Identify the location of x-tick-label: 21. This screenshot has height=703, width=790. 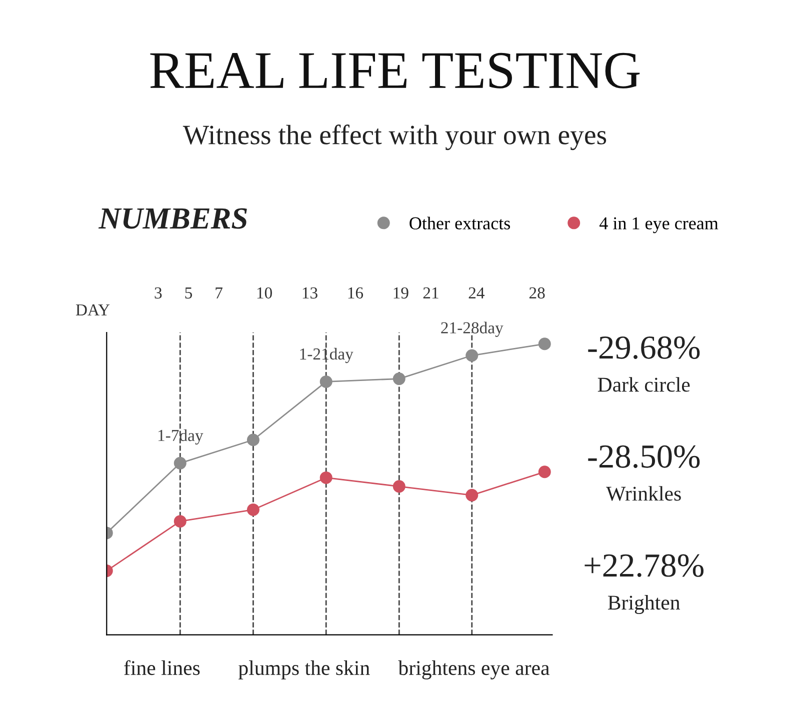
(430, 292).